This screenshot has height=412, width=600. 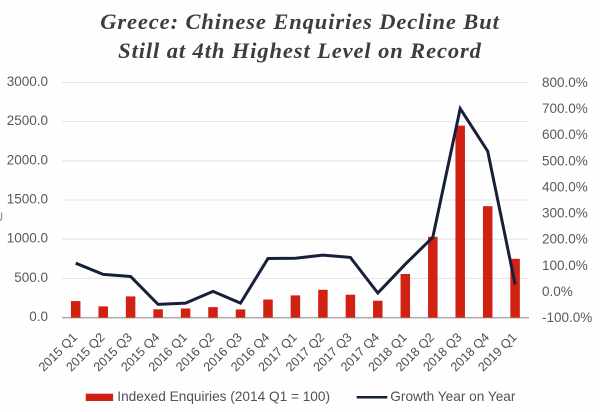 I want to click on svg-text:Indexed Enquiries (2014 Q1 = 1: Indexed Enquiries (2014 Q1 = 100), so click(x=223, y=396).